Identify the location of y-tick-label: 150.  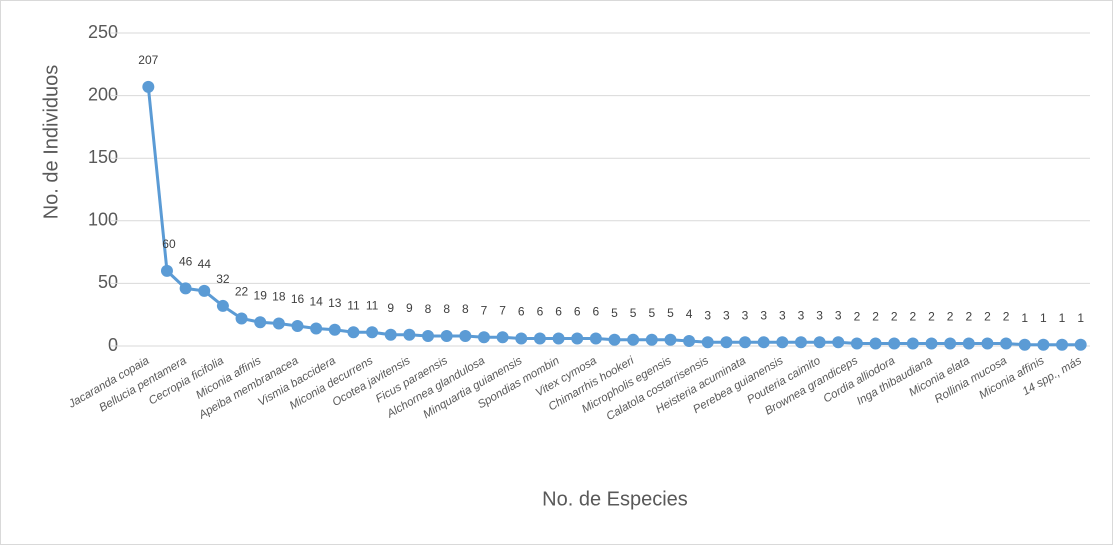
(103, 157).